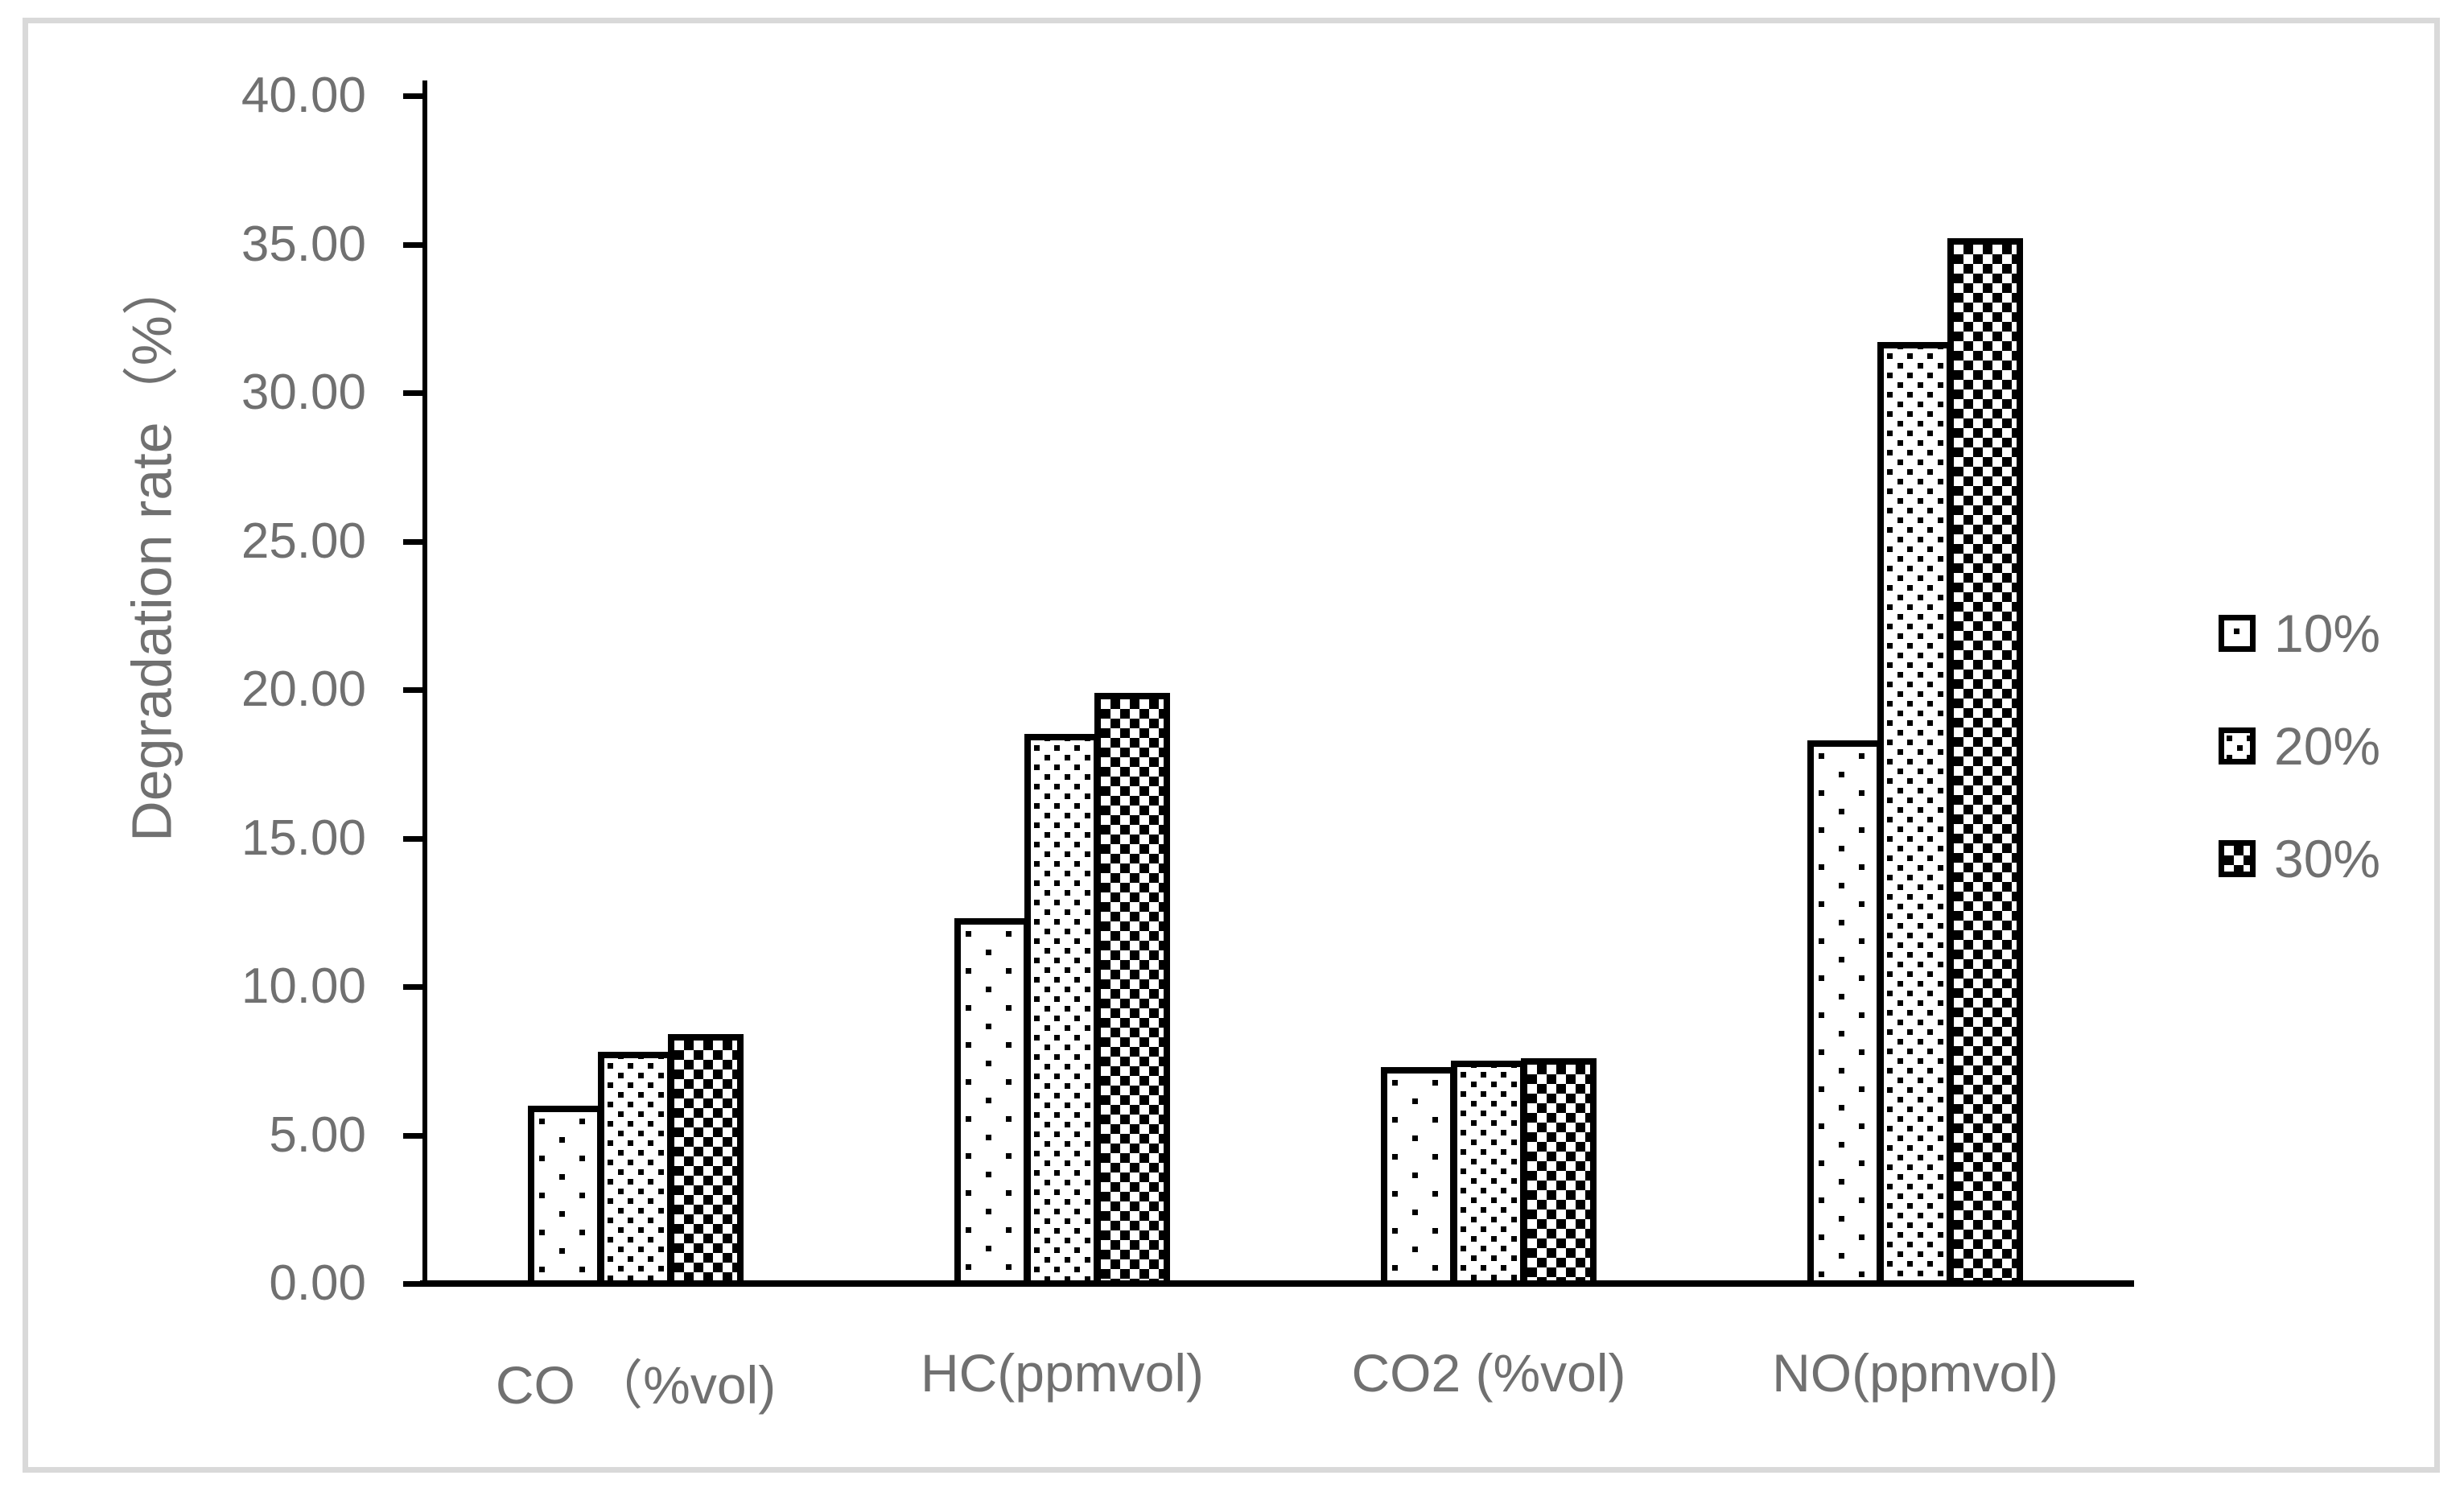 This screenshot has height=1496, width=2464. What do you see at coordinates (303, 244) in the screenshot?
I see `y-tick-label: 35.00` at bounding box center [303, 244].